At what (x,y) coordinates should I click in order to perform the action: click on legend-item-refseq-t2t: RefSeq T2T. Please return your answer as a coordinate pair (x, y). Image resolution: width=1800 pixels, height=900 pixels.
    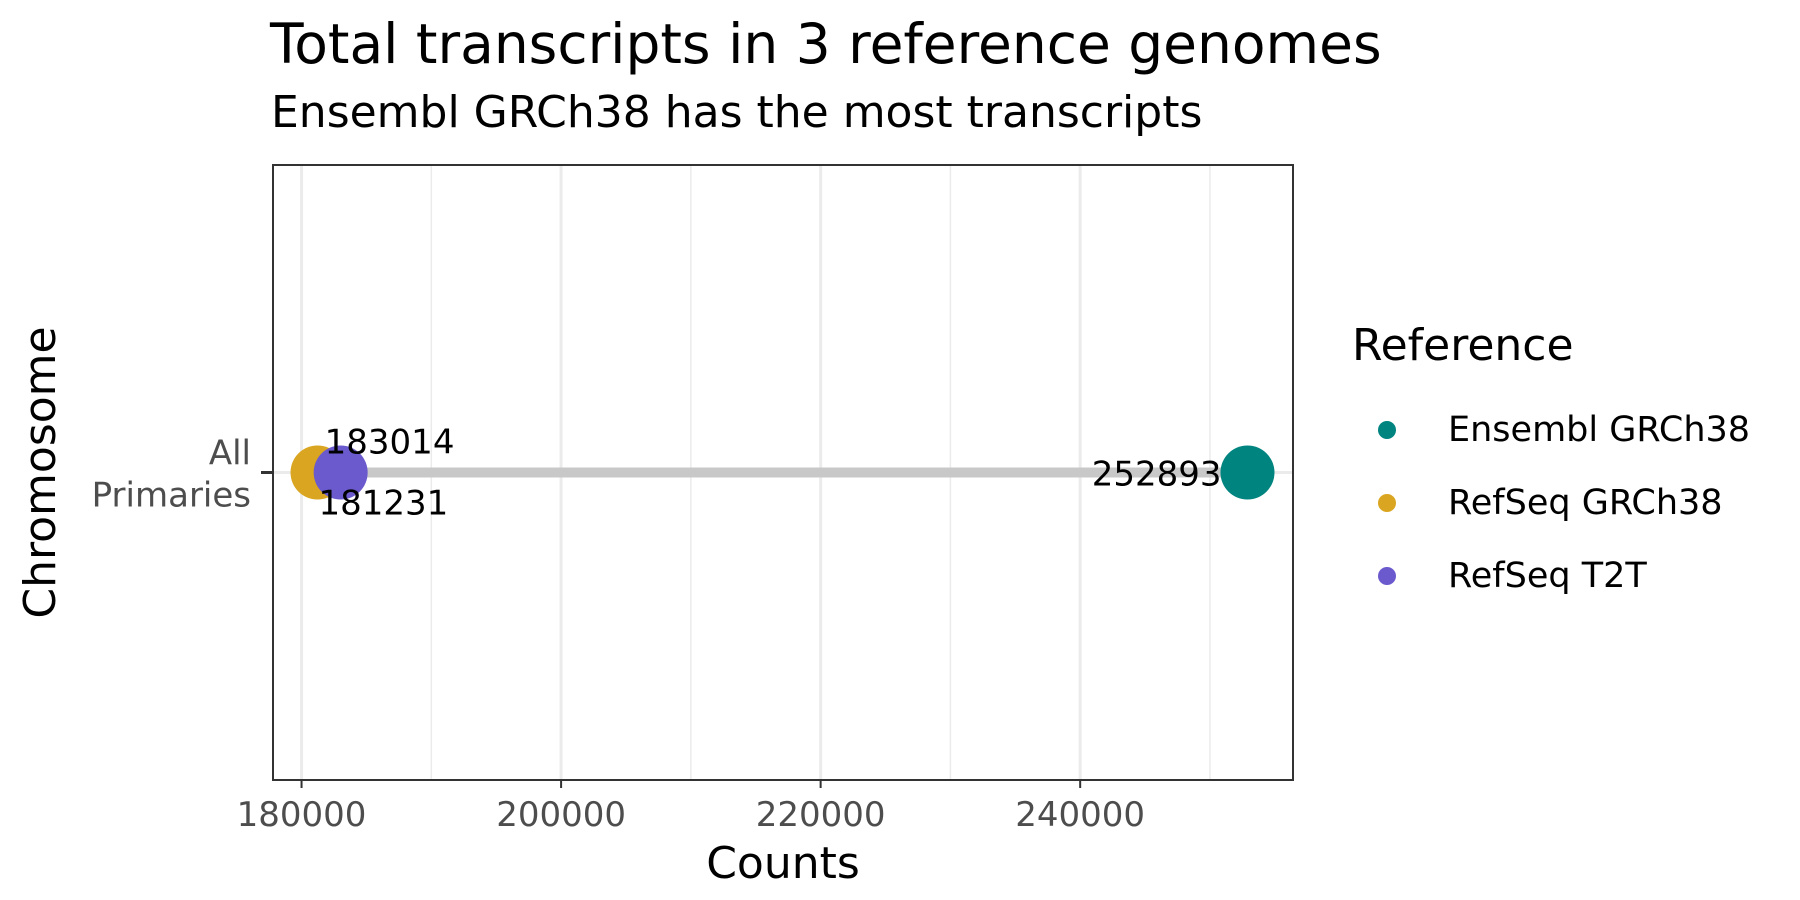
    Looking at the image, I should click on (1551, 575).